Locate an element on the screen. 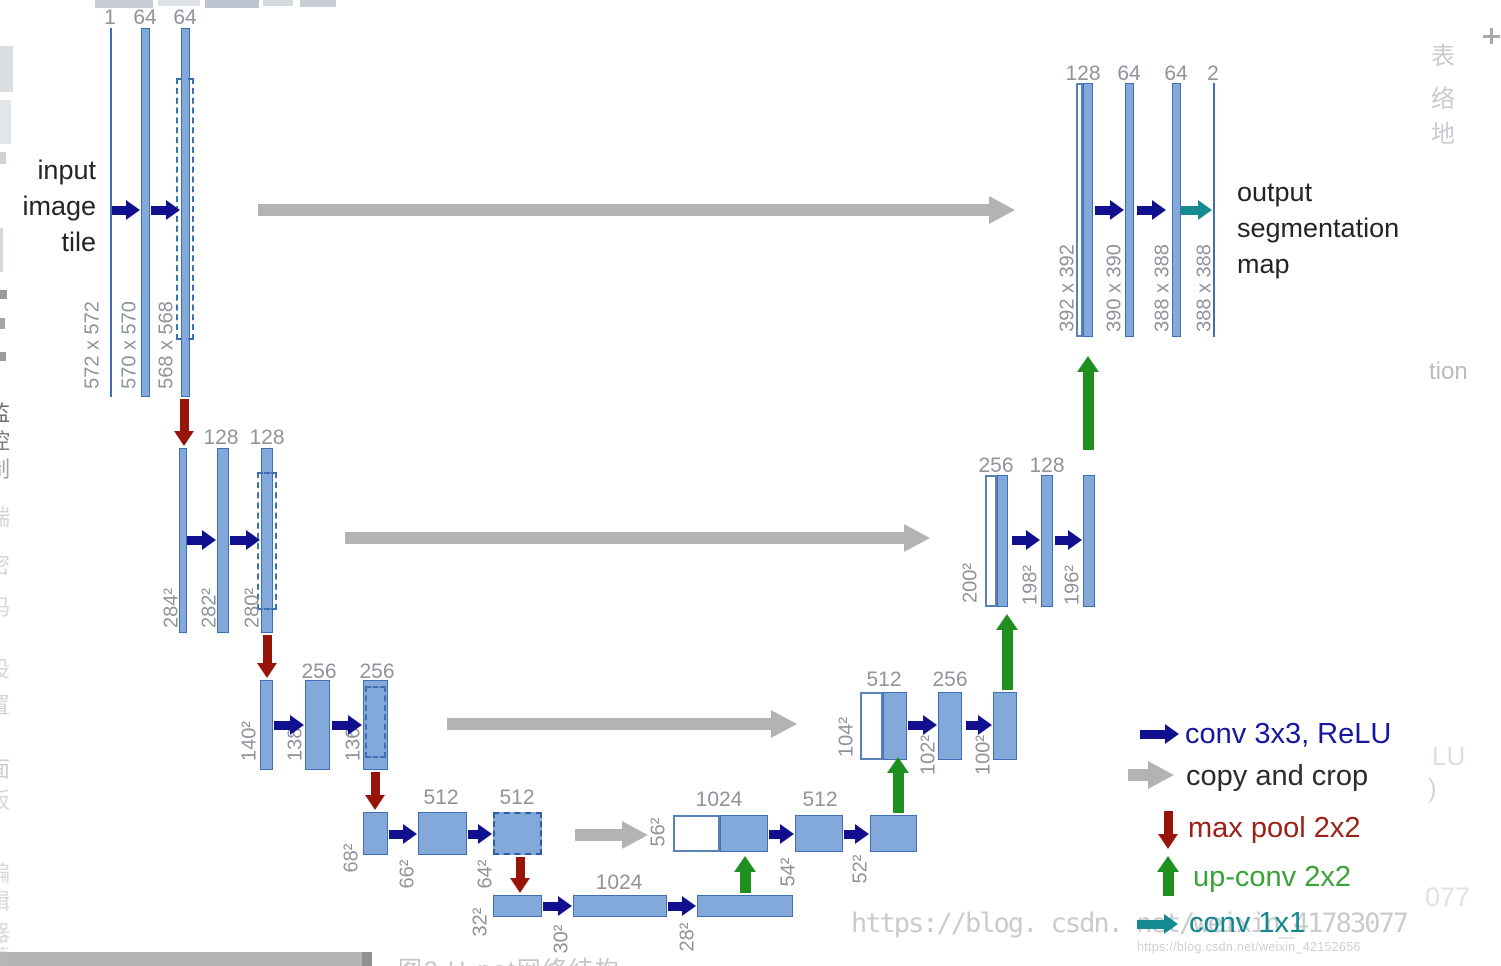 The width and height of the screenshot is (1501, 966). size-label: 52² is located at coordinates (860, 869).